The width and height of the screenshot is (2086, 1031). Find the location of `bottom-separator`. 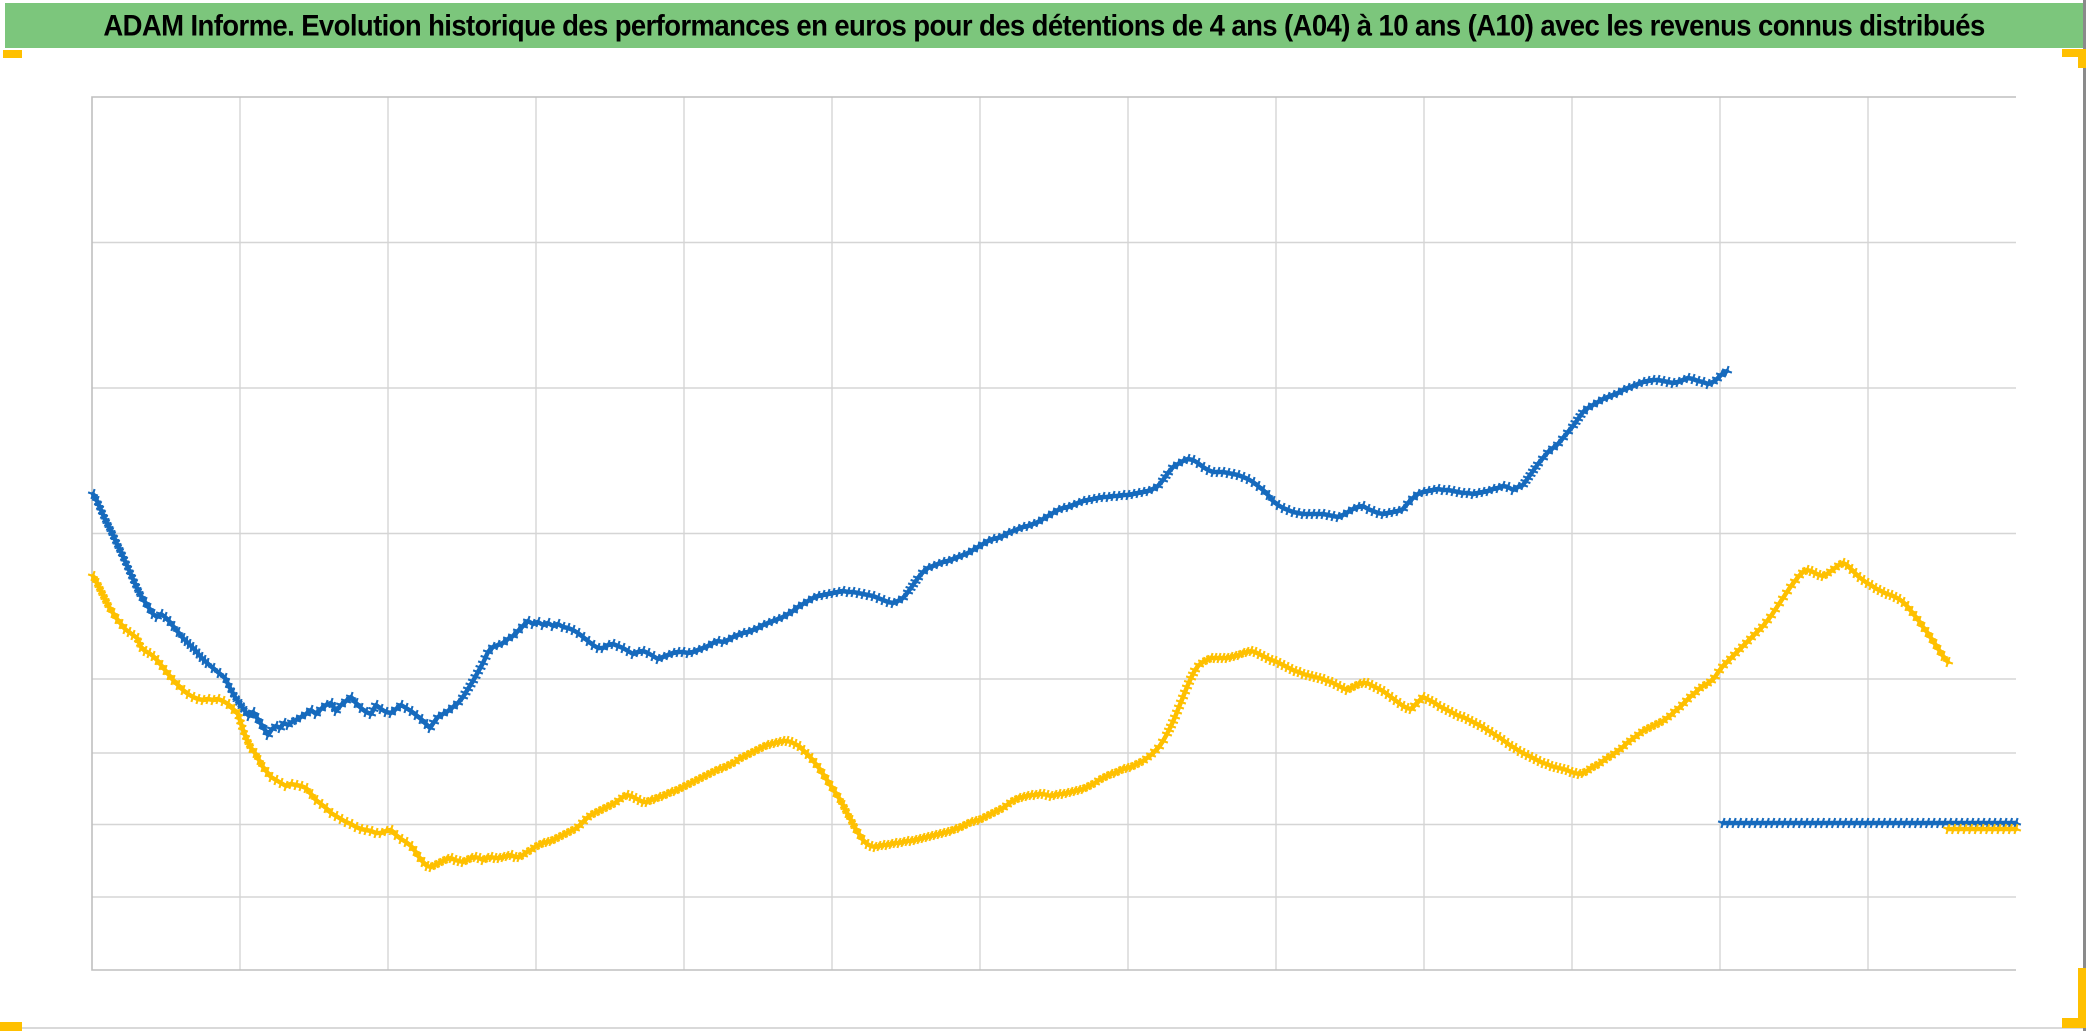

bottom-separator is located at coordinates (1043, 1028).